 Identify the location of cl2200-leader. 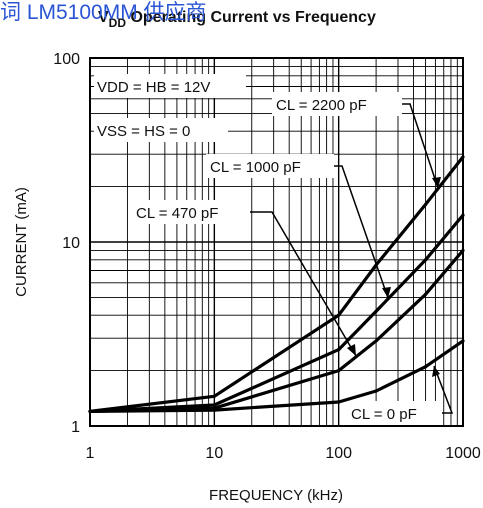
(420, 146).